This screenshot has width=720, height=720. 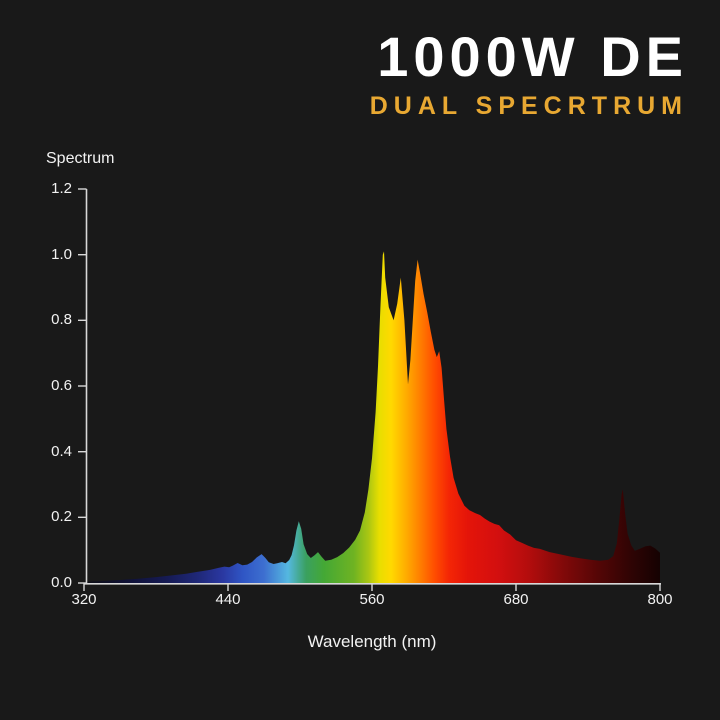 I want to click on x-tick-label: 800, so click(x=660, y=599).